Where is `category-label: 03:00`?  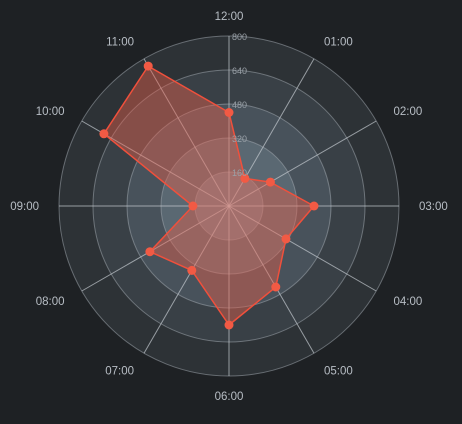
category-label: 03:00 is located at coordinates (433, 207).